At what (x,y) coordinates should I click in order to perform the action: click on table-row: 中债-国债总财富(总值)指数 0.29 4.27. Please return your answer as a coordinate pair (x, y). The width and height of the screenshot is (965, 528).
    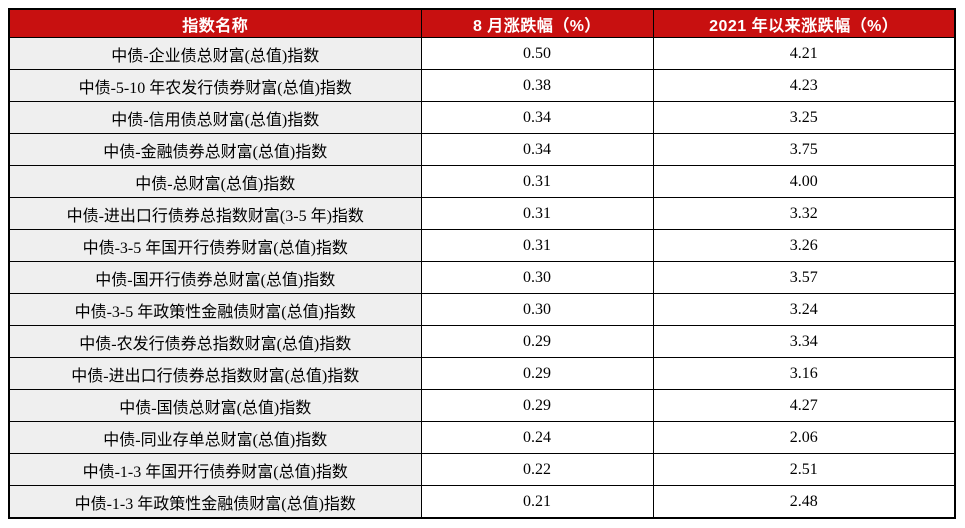
    Looking at the image, I should click on (482, 405).